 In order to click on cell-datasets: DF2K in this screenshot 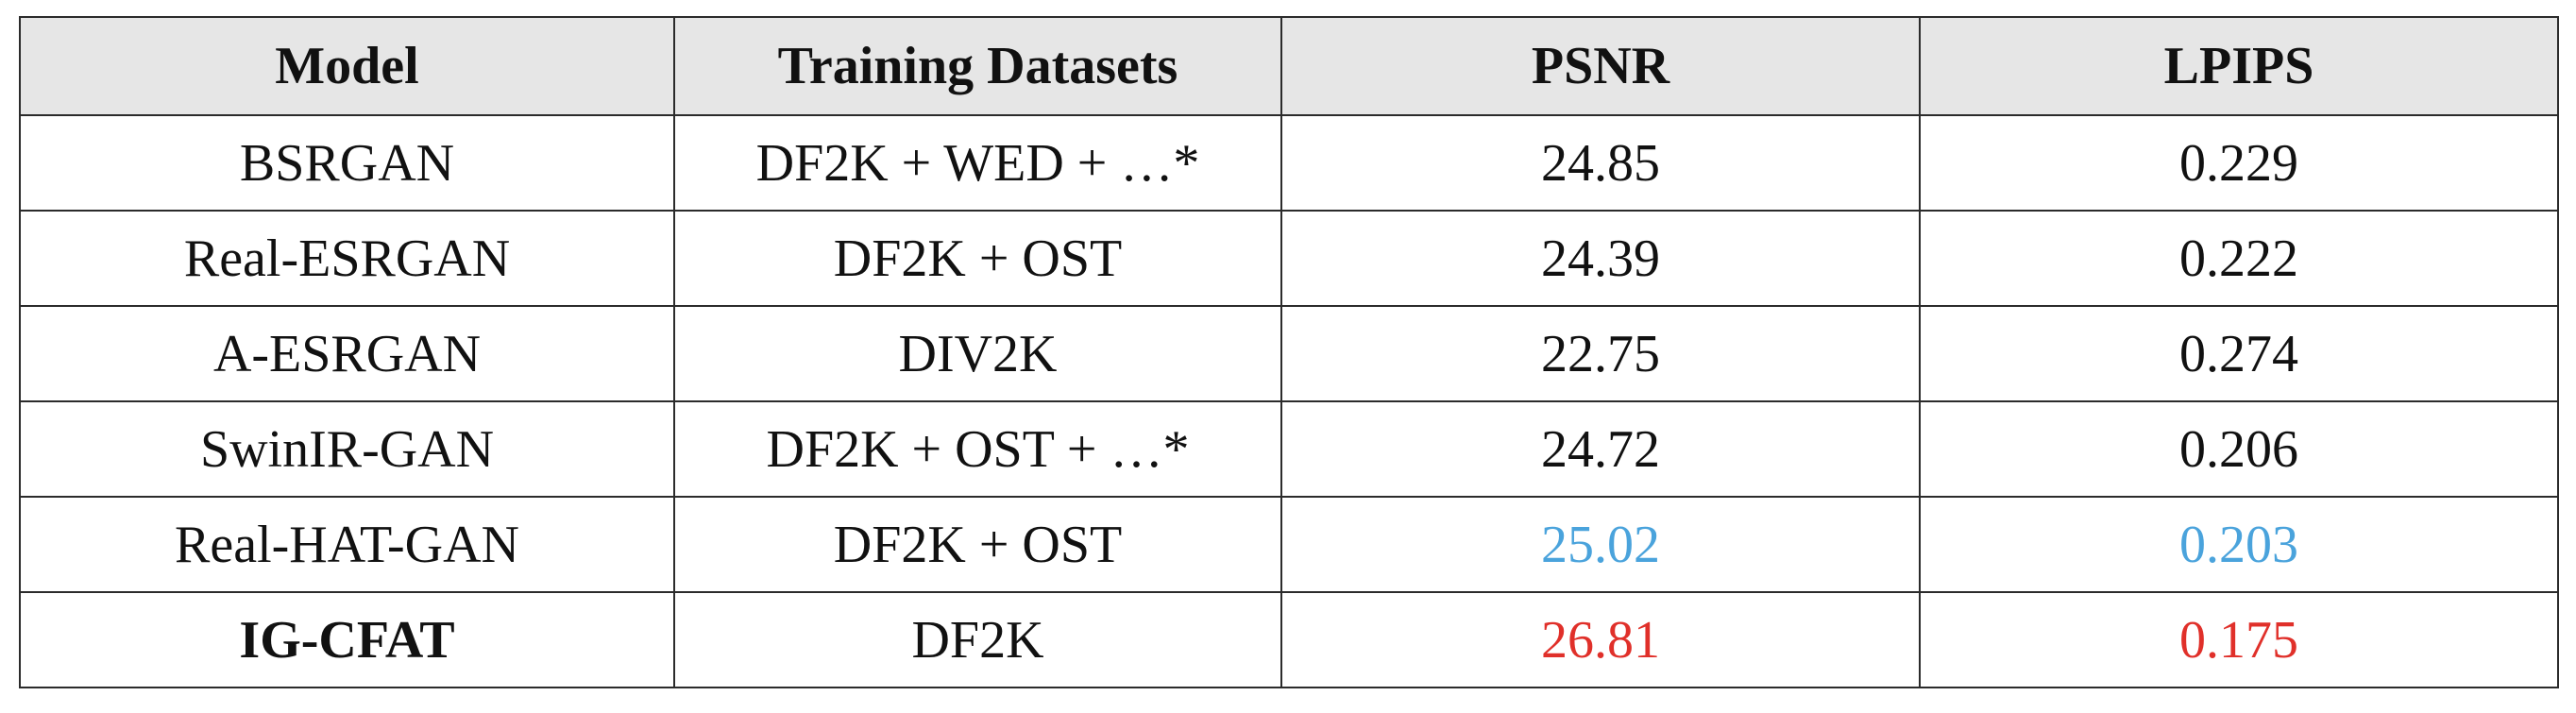, I will do `click(977, 639)`.